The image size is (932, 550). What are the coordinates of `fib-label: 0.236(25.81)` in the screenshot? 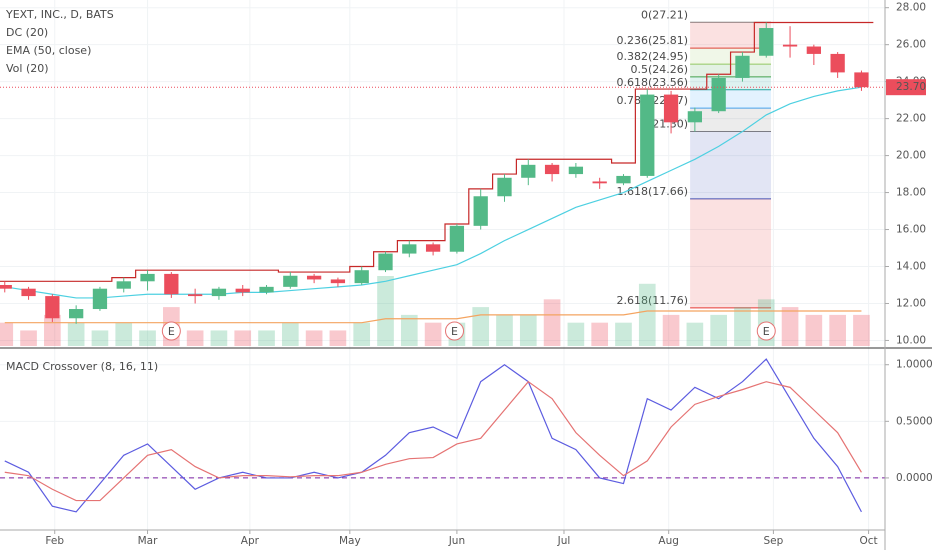 It's located at (653, 40).